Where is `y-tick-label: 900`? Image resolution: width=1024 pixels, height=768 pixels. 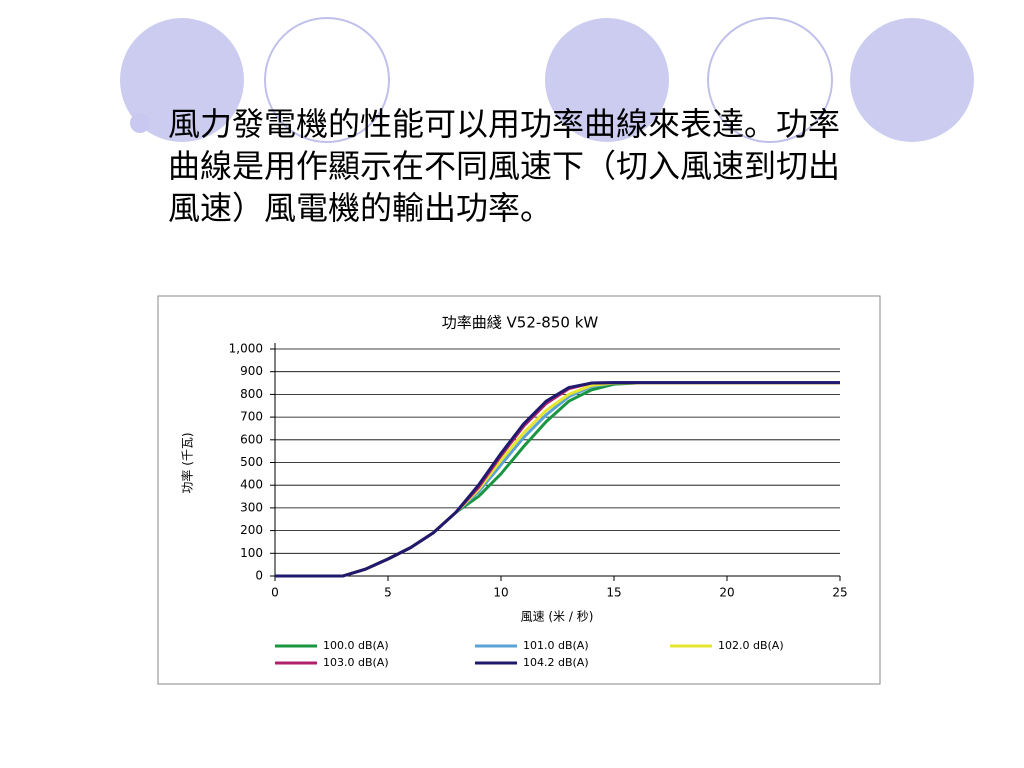 y-tick-label: 900 is located at coordinates (251, 371).